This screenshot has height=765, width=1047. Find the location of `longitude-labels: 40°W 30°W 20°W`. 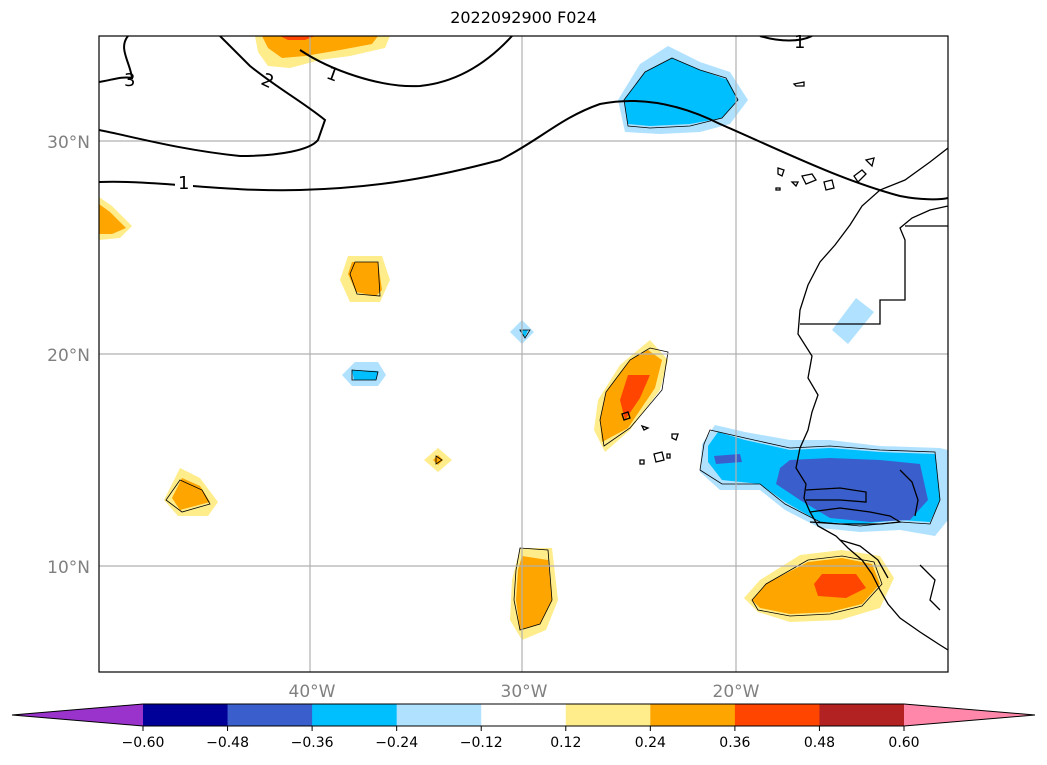

longitude-labels: 40°W 30°W 20°W is located at coordinates (524, 692).